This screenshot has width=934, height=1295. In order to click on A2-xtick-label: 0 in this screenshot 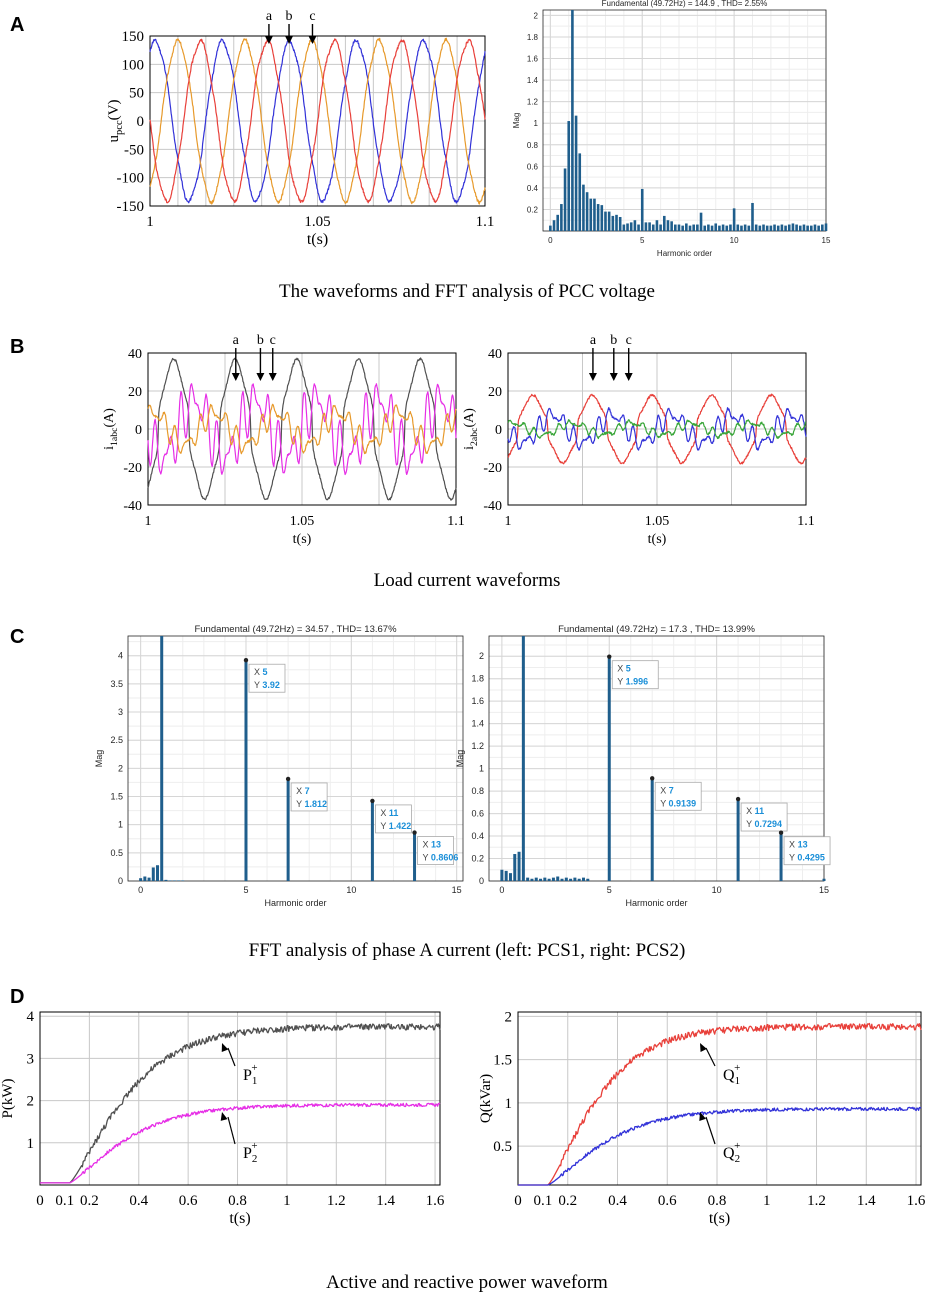, I will do `click(550, 240)`.